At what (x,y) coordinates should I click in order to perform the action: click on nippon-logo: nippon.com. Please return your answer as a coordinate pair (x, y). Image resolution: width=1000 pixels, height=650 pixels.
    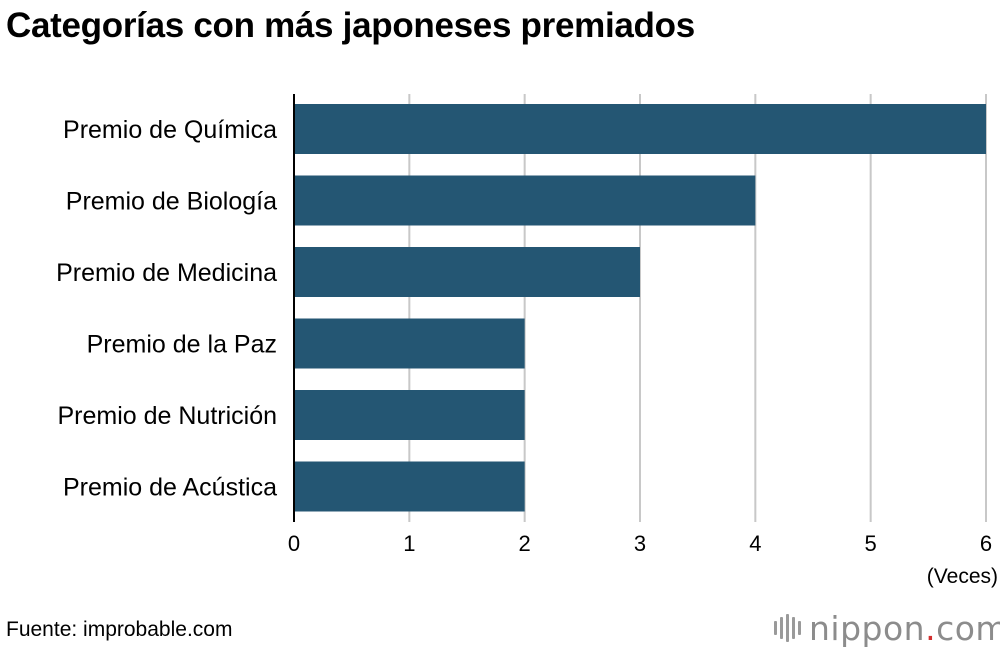
    Looking at the image, I should click on (887, 628).